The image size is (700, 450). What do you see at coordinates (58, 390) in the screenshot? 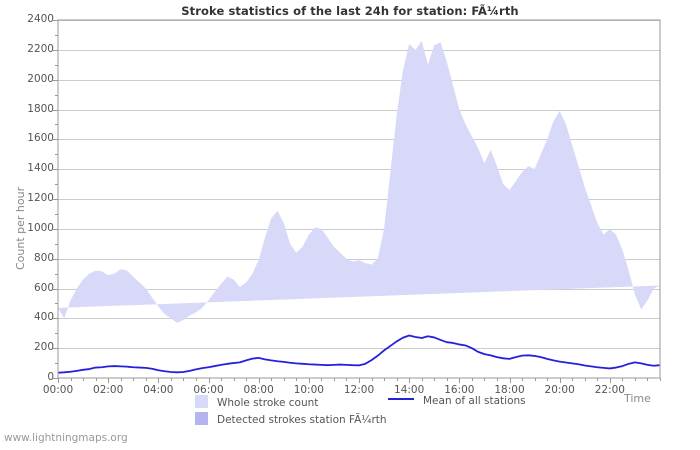
I see `x-tick-label-00:00: 00:00` at bounding box center [58, 390].